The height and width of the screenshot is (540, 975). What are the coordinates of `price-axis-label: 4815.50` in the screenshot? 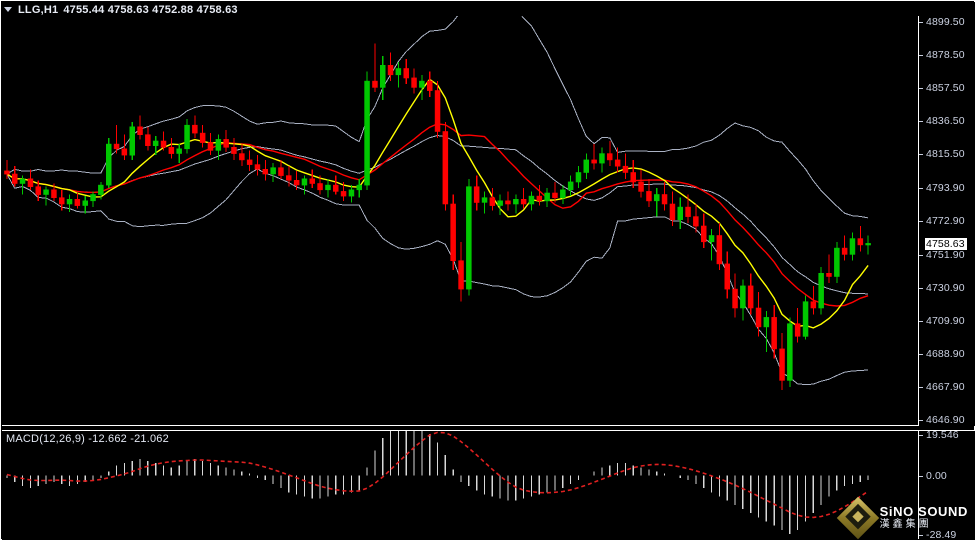 It's located at (945, 154).